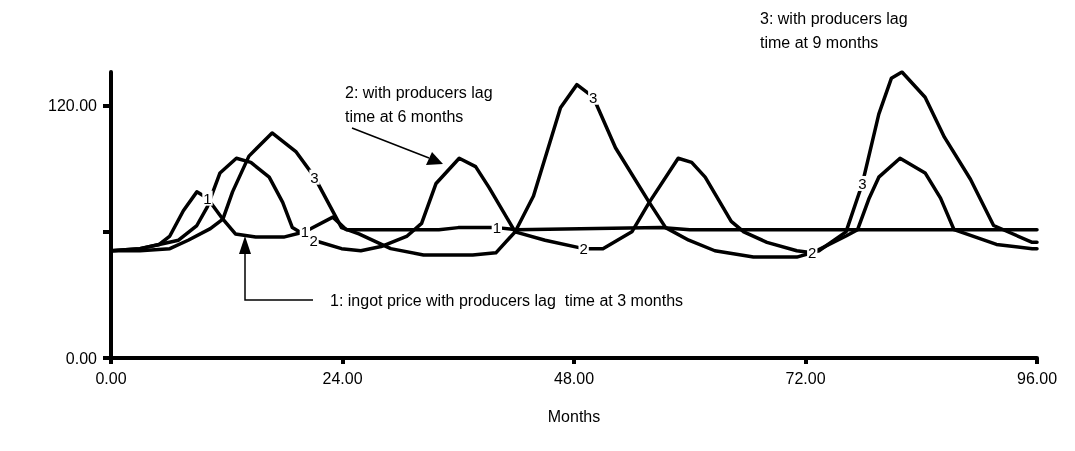 The image size is (1075, 451). I want to click on text: 3: with producers lag time at 9 months, so click(836, 30).